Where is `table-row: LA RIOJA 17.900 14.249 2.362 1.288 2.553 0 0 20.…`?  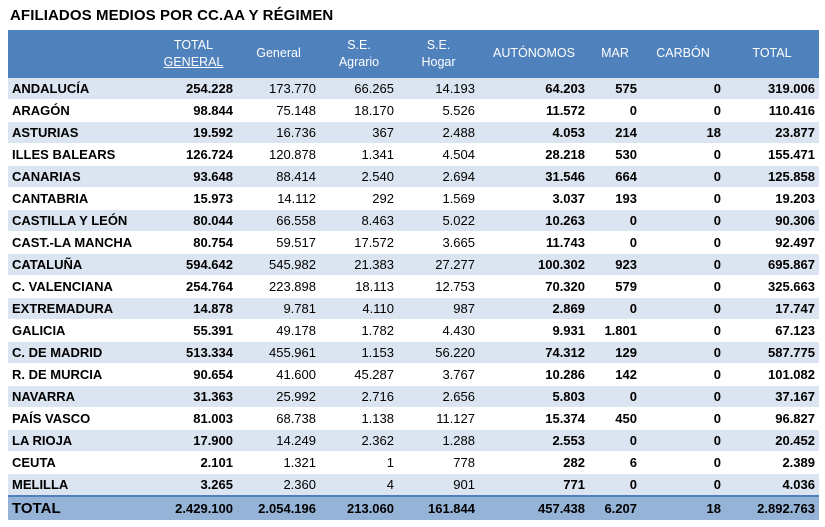
table-row: LA RIOJA 17.900 14.249 2.362 1.288 2.553 0 0 20.… is located at coordinates (413, 440).